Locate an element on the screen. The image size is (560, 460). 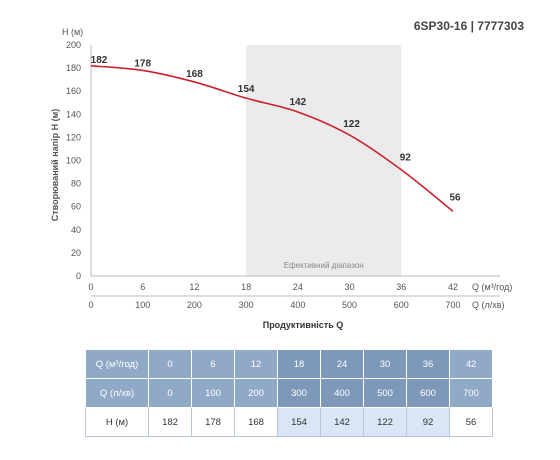
x-tick-label: 6 is located at coordinates (142, 287).